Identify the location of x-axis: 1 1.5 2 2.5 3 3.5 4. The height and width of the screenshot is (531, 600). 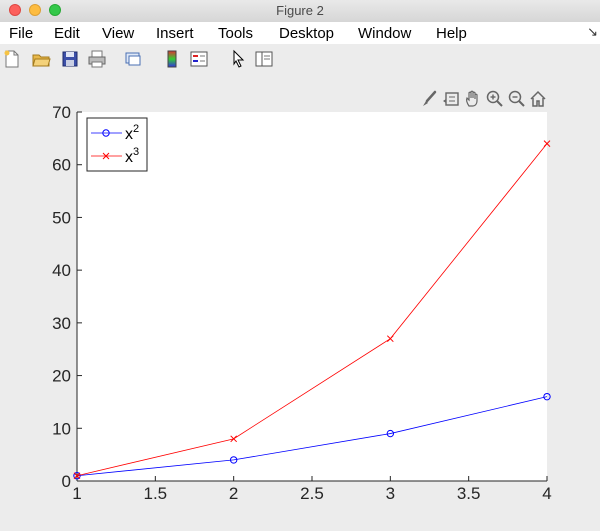
(312, 489).